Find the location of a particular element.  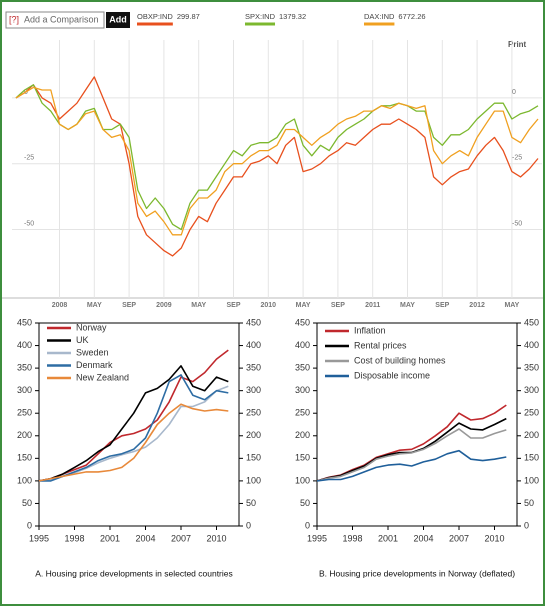

legend-label: UK is located at coordinates (82, 340).